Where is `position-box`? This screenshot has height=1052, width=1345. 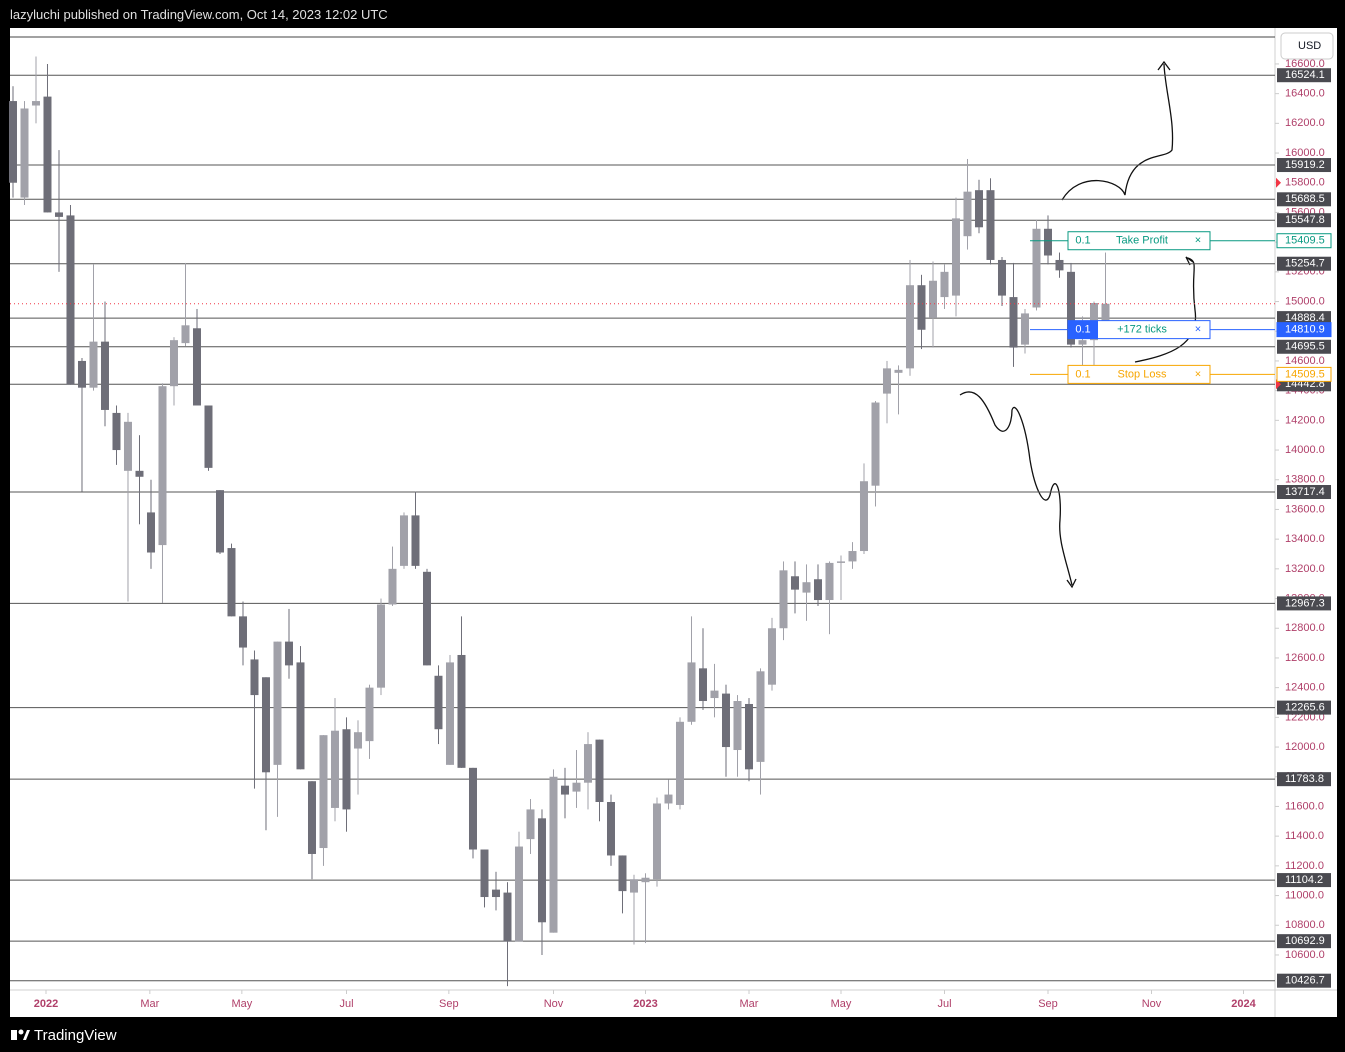 position-box is located at coordinates (1139, 374).